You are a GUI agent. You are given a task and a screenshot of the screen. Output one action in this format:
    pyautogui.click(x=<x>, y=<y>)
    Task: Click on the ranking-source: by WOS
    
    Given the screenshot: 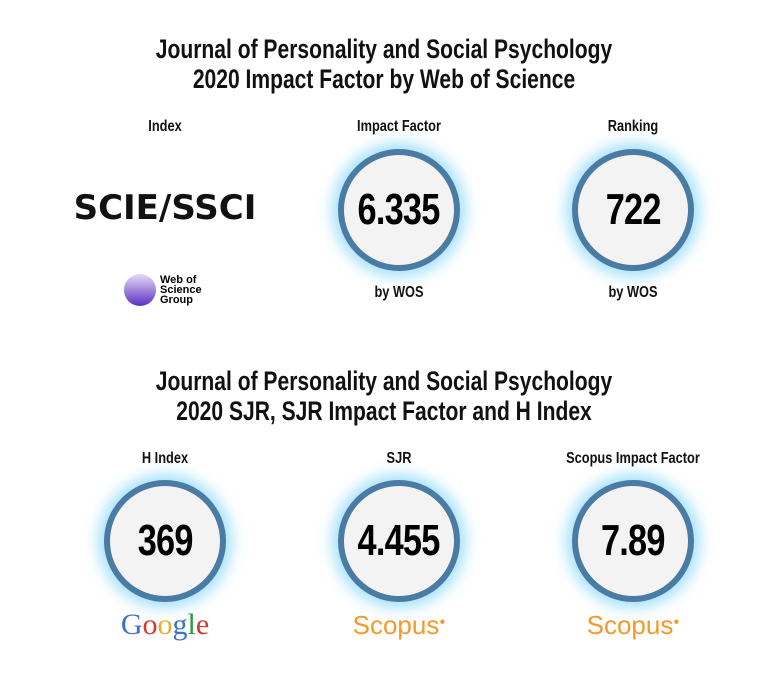 What is the action you would take?
    pyautogui.click(x=633, y=292)
    